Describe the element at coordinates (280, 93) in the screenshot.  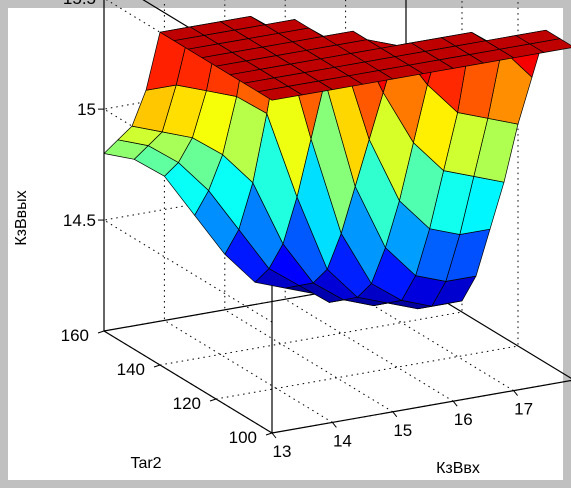
I see `surface-cell` at that location.